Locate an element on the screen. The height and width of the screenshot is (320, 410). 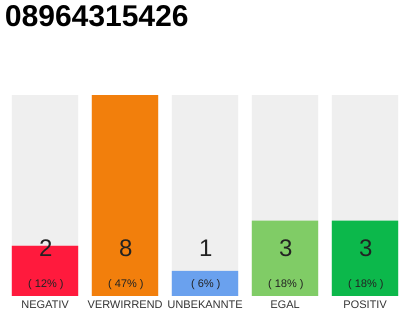
x-tick-label: EGAL is located at coordinates (285, 305).